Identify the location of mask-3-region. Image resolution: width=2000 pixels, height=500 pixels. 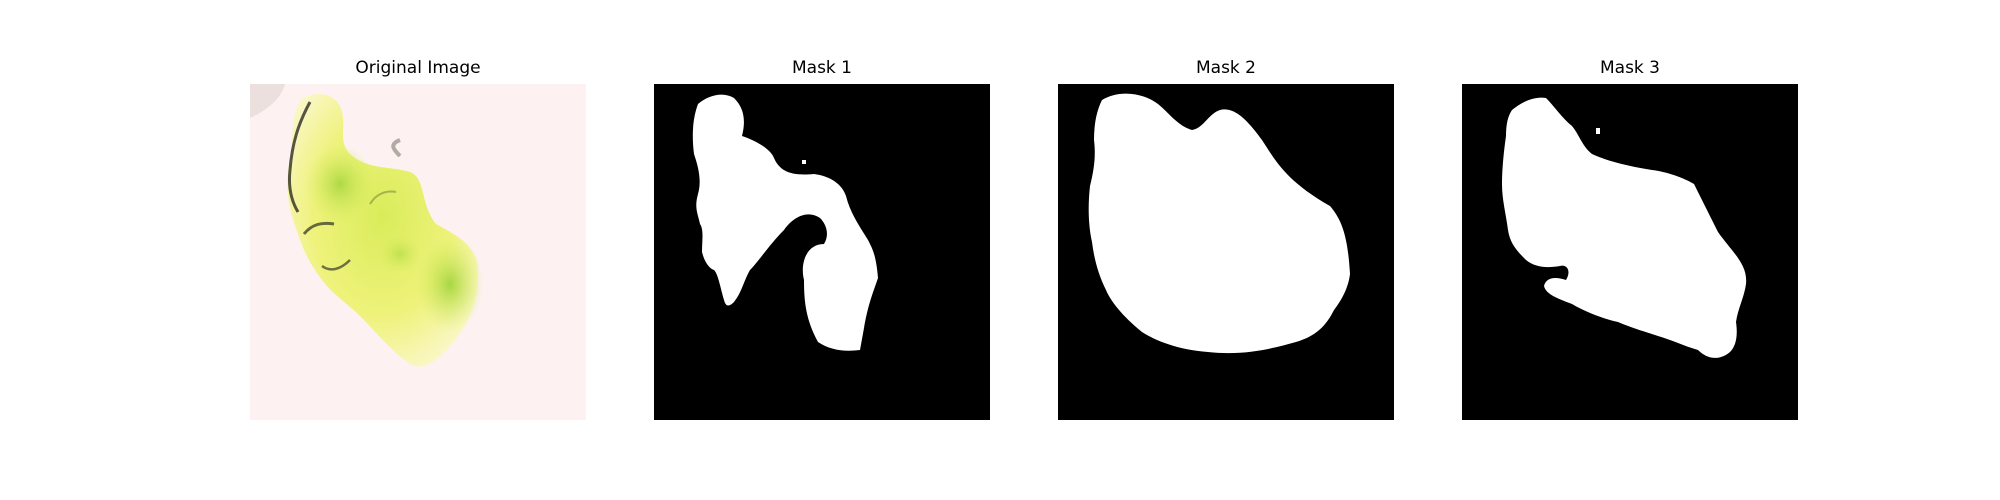
(1624, 227).